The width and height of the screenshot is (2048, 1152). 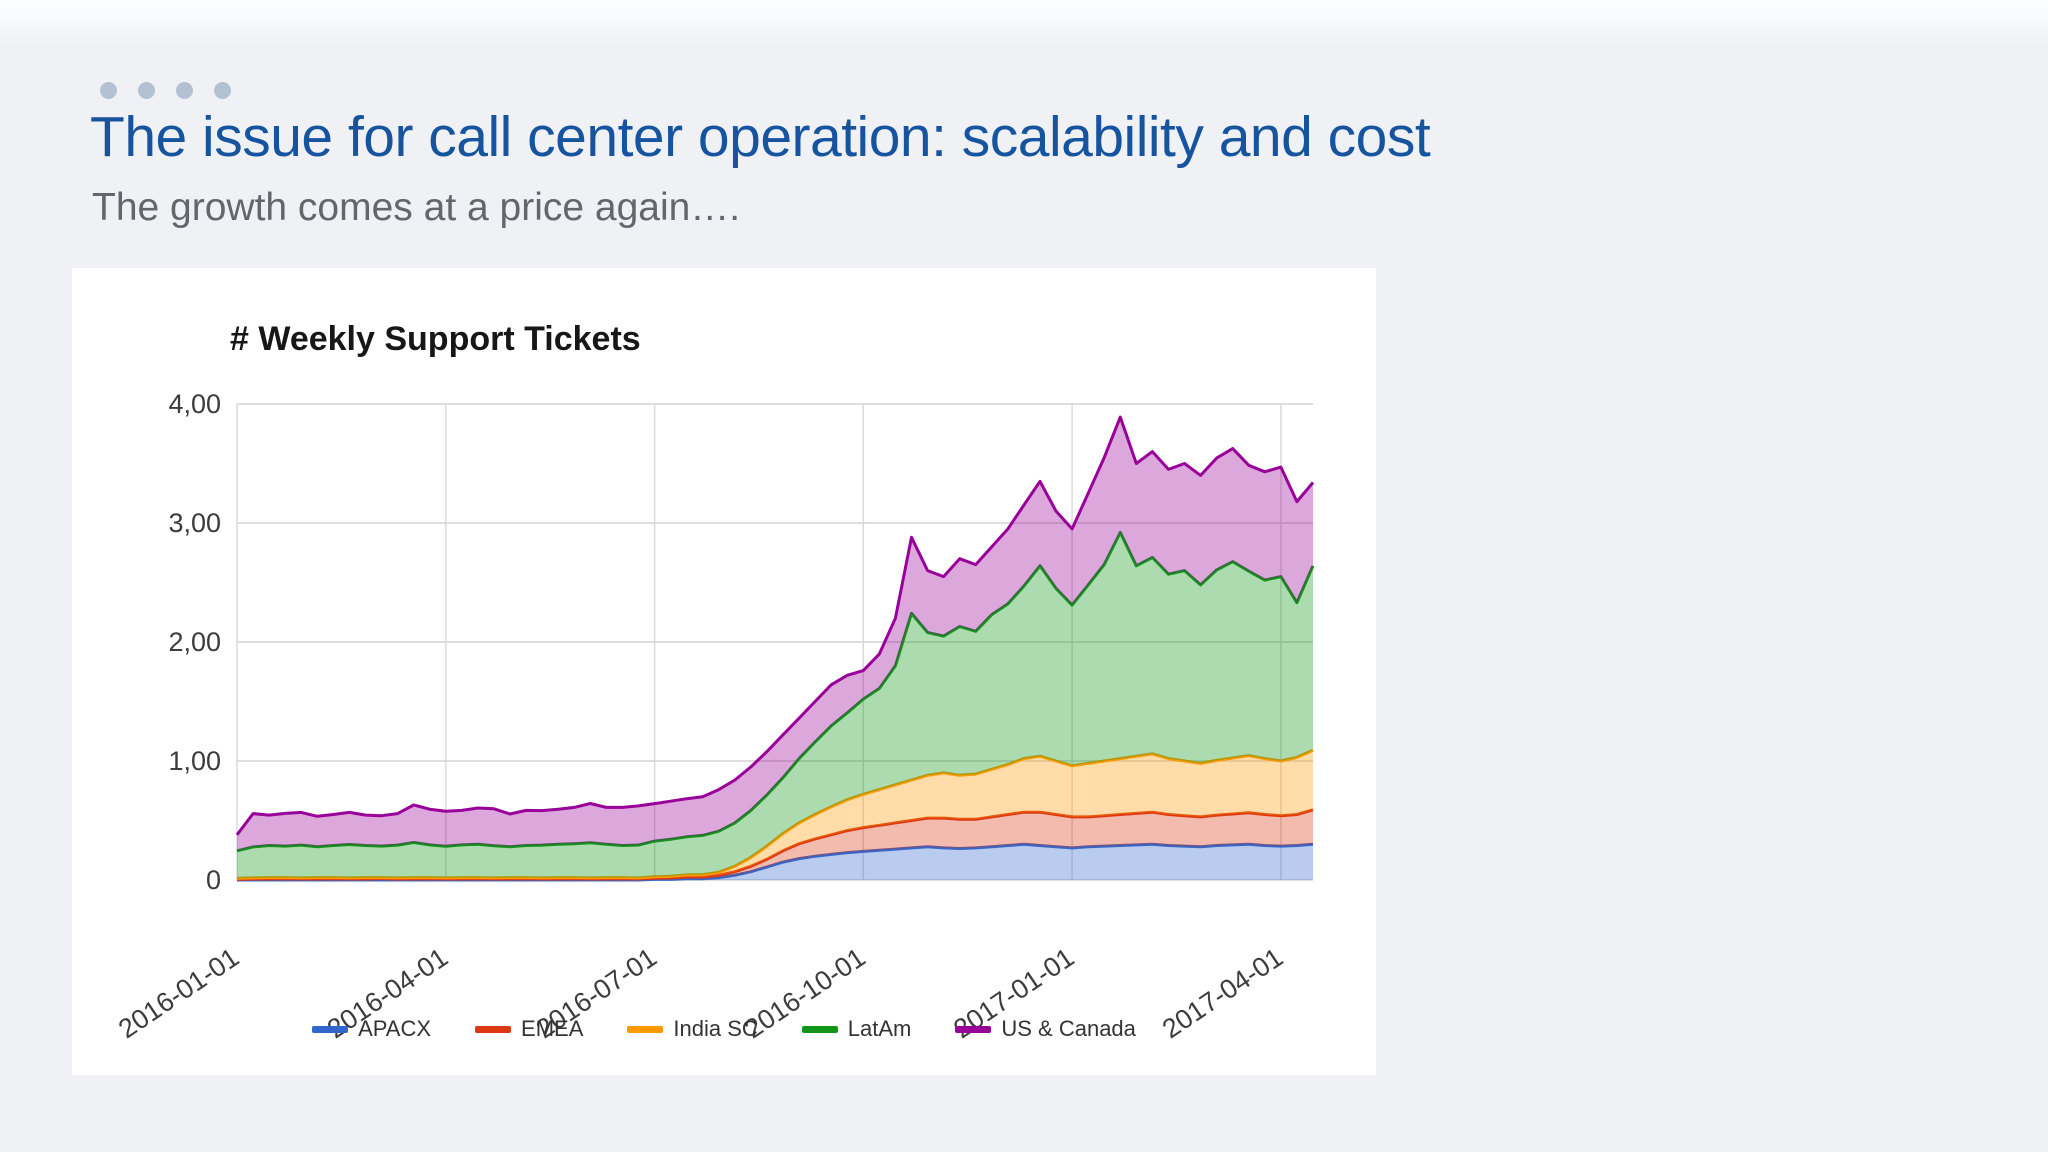 What do you see at coordinates (194, 761) in the screenshot?
I see `y-axis-tick-label: 1,00` at bounding box center [194, 761].